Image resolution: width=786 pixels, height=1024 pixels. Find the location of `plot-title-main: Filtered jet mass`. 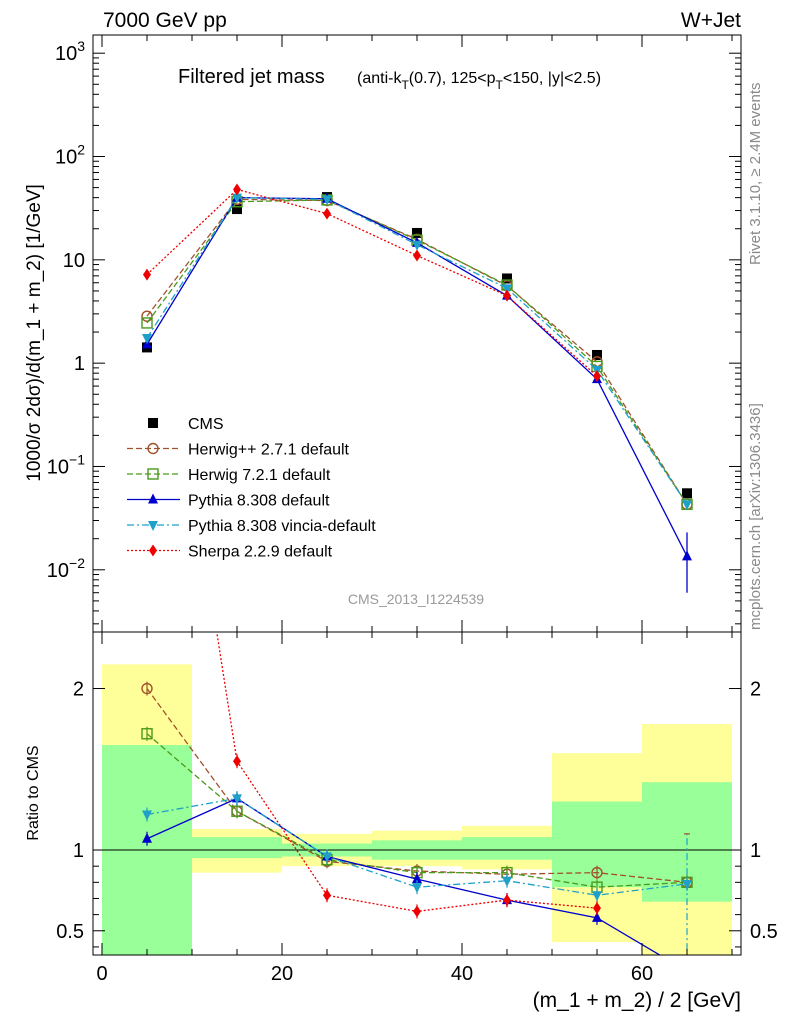

plot-title-main: Filtered jet mass is located at coordinates (251, 77).